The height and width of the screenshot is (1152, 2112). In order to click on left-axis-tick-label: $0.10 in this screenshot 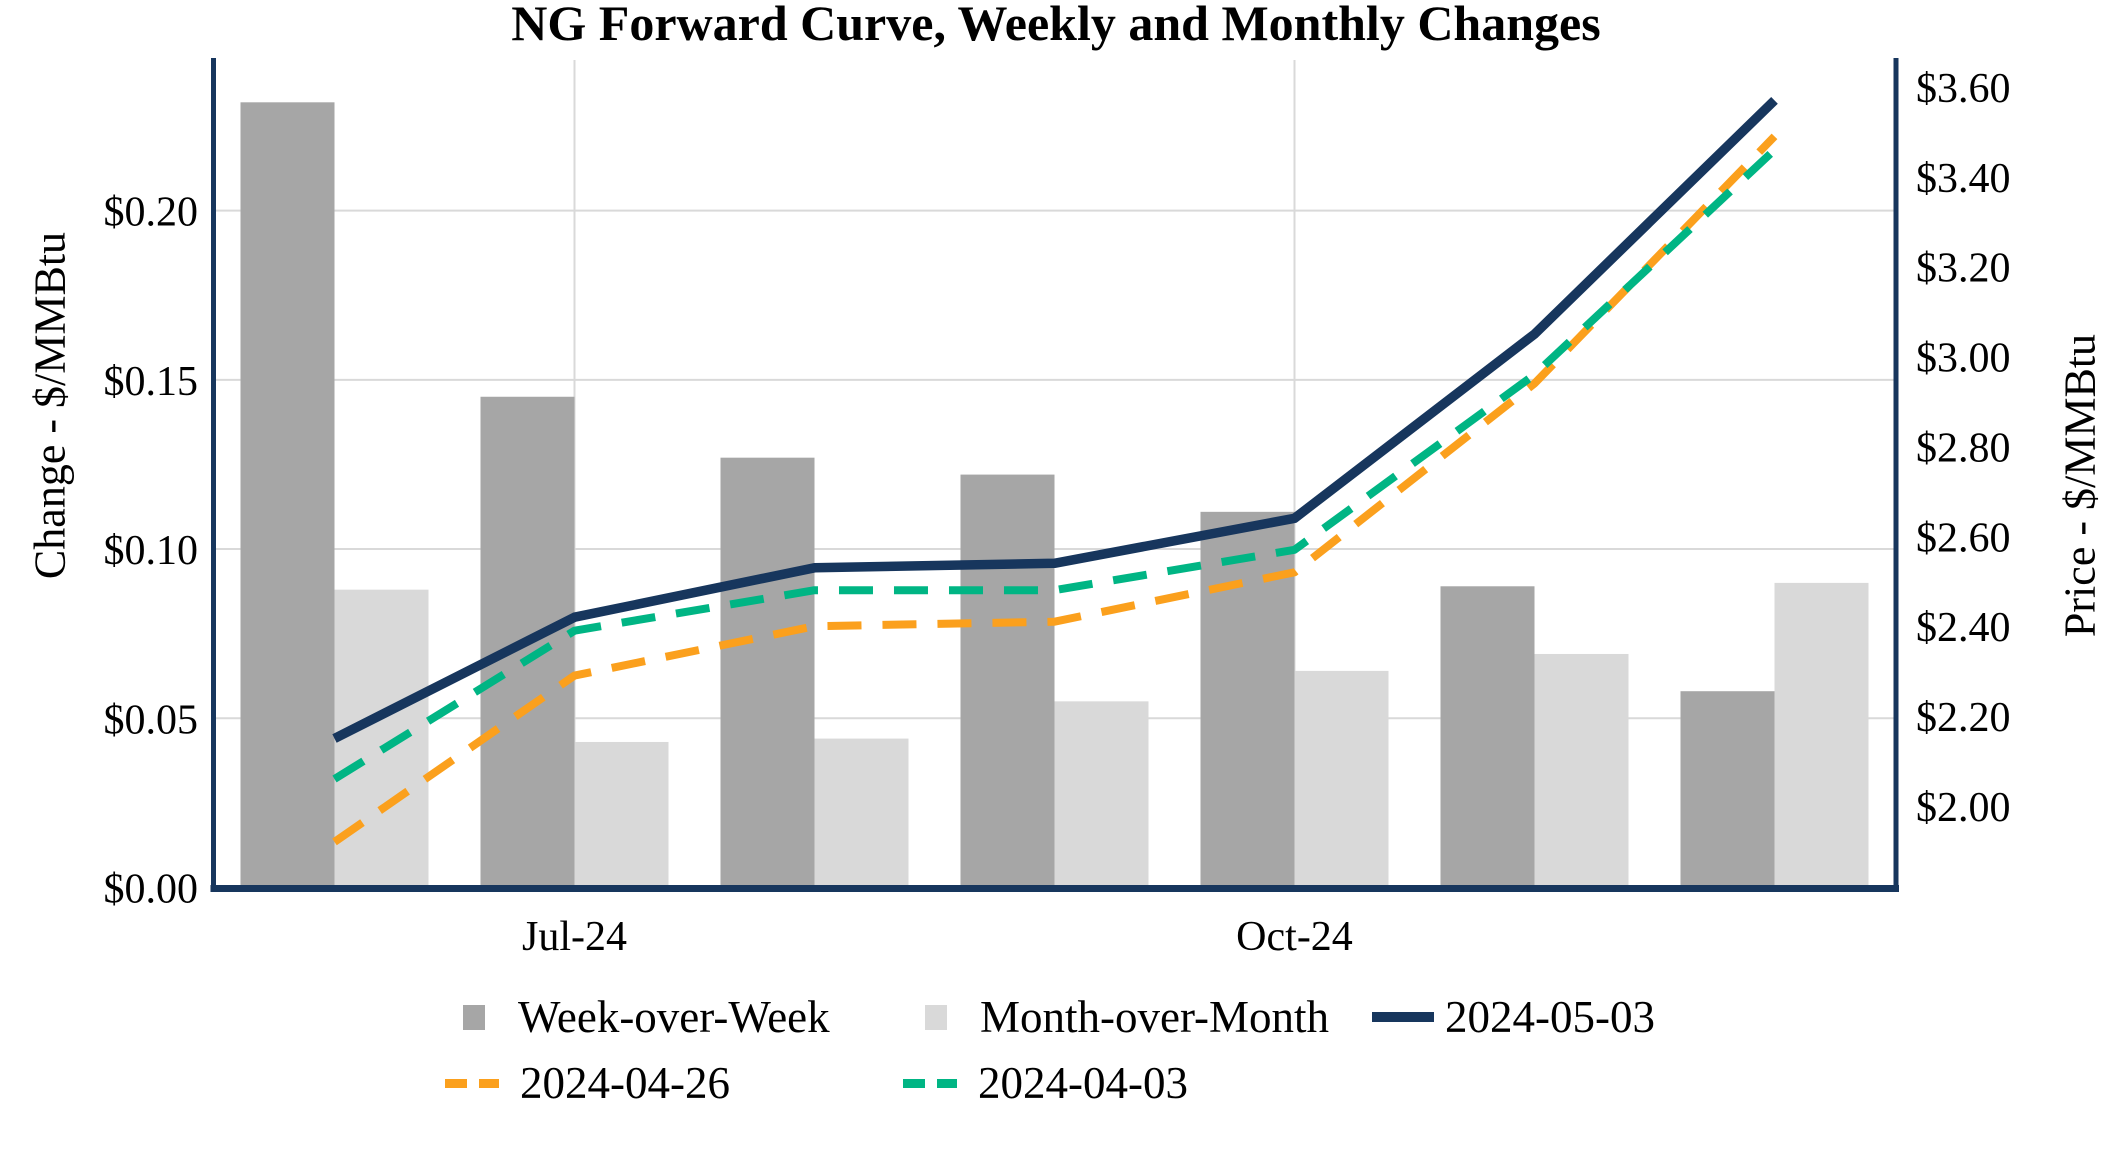, I will do `click(151, 551)`.